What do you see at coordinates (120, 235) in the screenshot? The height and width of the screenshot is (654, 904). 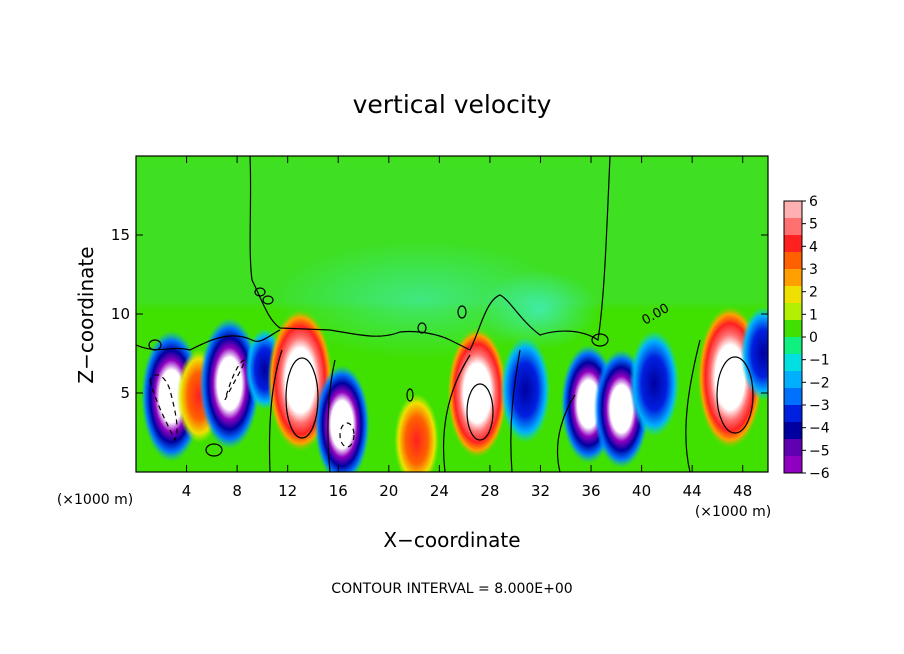 I see `y-tick-label: 15` at bounding box center [120, 235].